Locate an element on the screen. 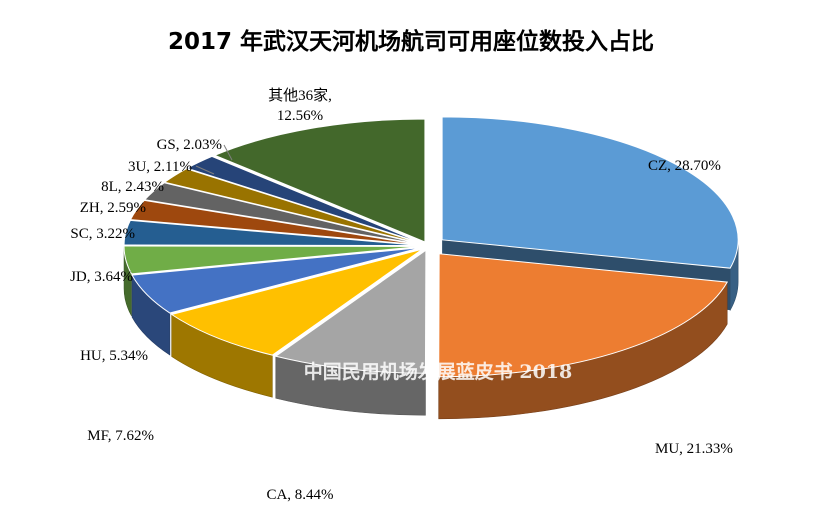 The height and width of the screenshot is (526, 822). data-label-CA: CA, 8.44% is located at coordinates (299, 495).